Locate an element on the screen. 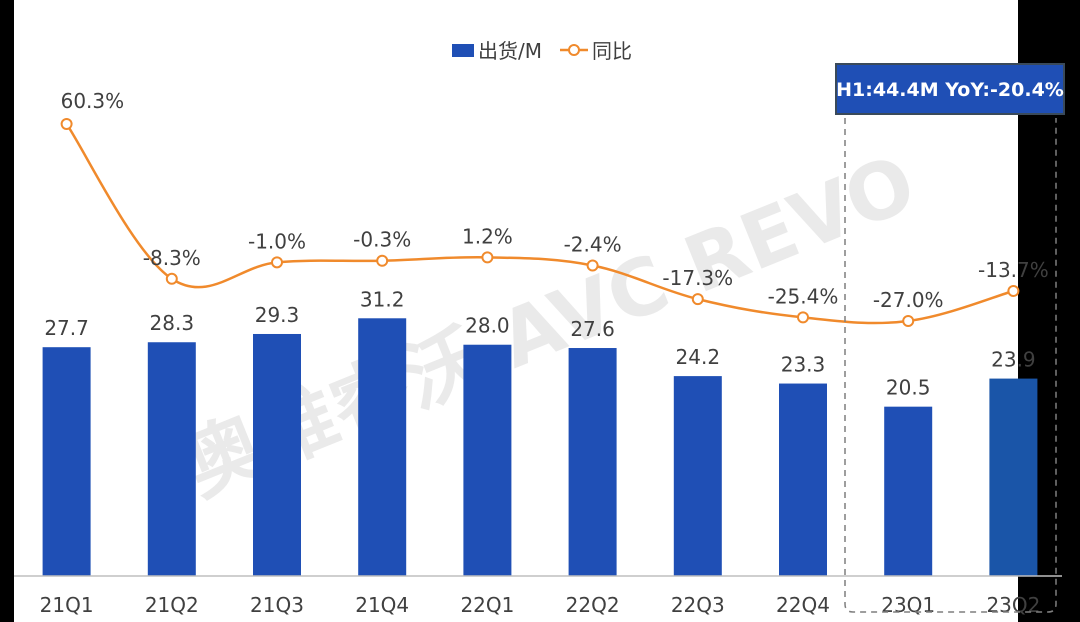 The height and width of the screenshot is (622, 1080). yoy-point-23Q1 is located at coordinates (908, 321).